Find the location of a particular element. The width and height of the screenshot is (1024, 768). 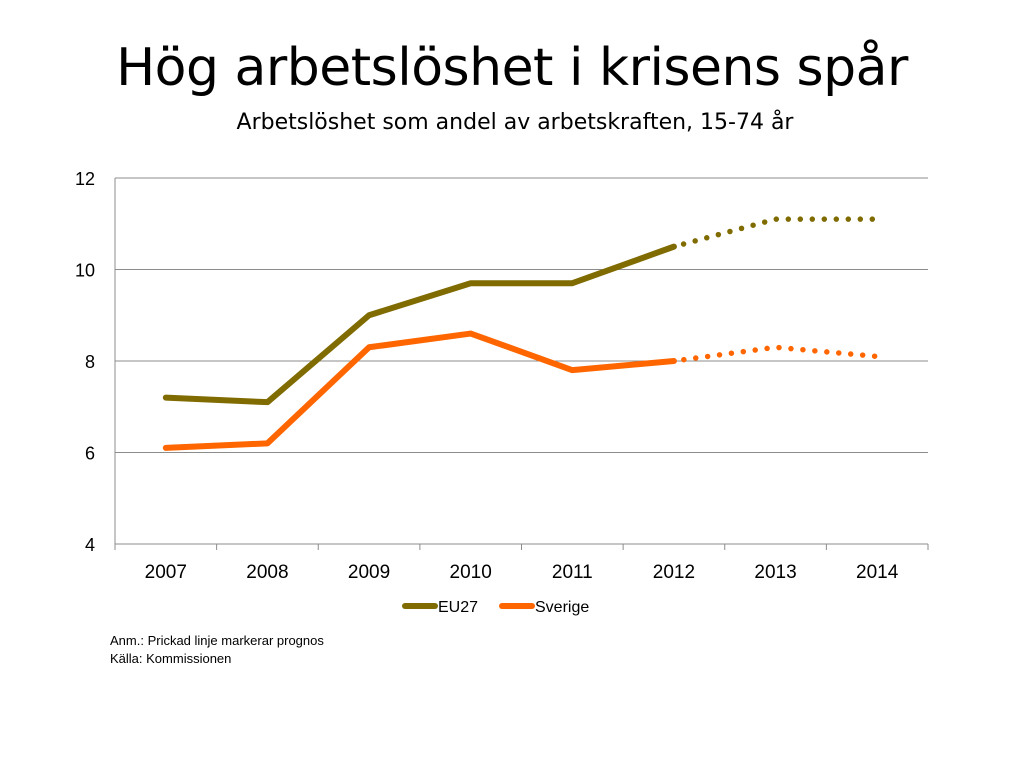

series-line-sverige is located at coordinates (419, 390).